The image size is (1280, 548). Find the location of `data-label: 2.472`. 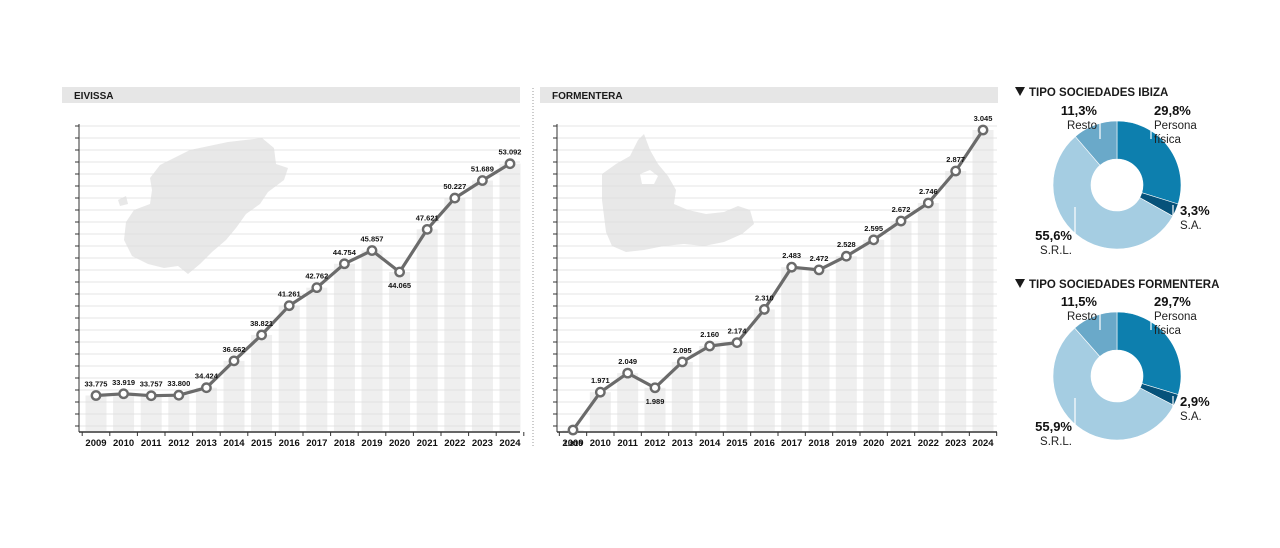

data-label: 2.472 is located at coordinates (819, 258).